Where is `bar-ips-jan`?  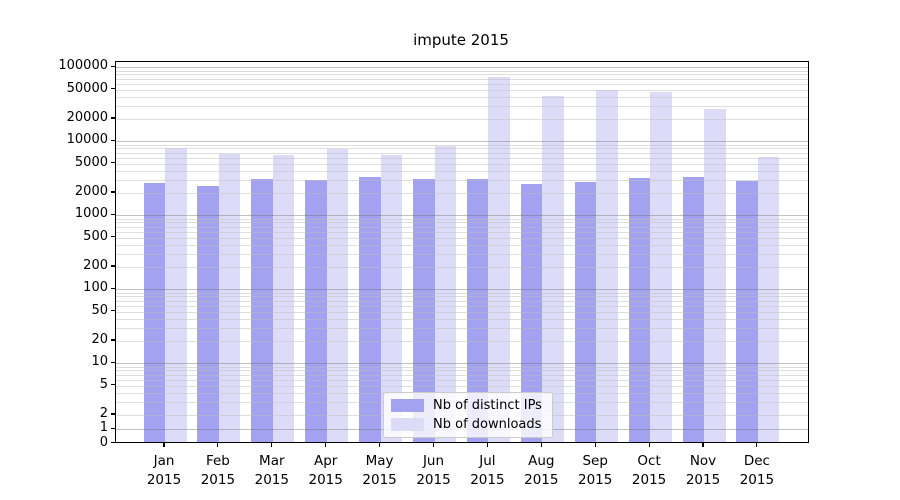
bar-ips-jan is located at coordinates (154, 312).